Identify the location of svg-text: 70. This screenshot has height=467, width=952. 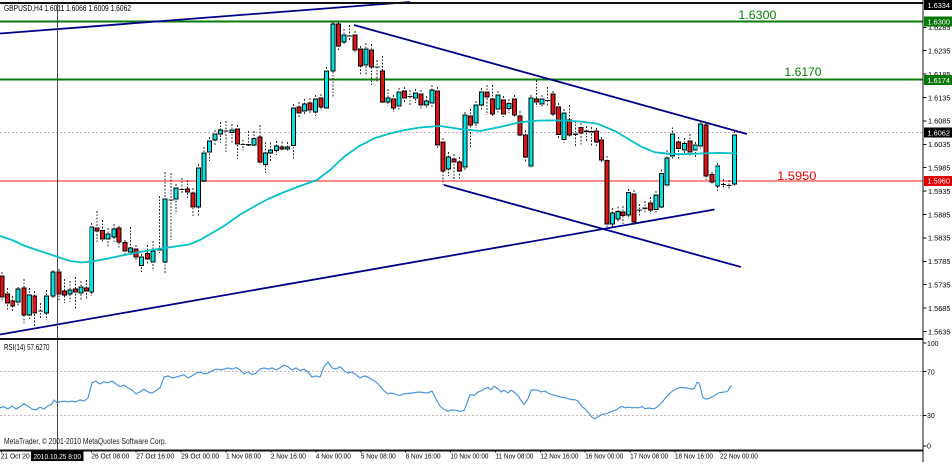
(931, 371).